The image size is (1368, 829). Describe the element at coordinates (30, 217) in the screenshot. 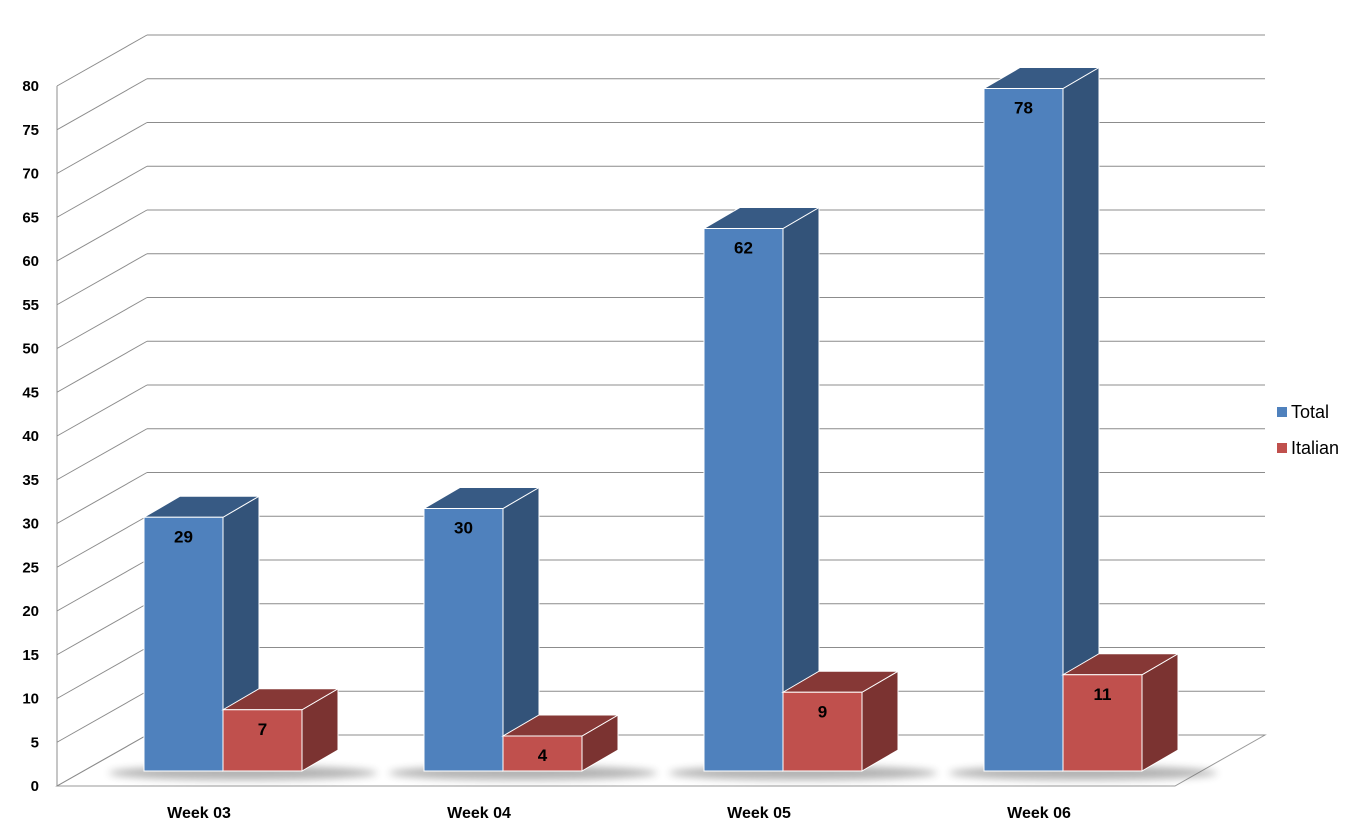

I see `y-tick-label: 65` at that location.